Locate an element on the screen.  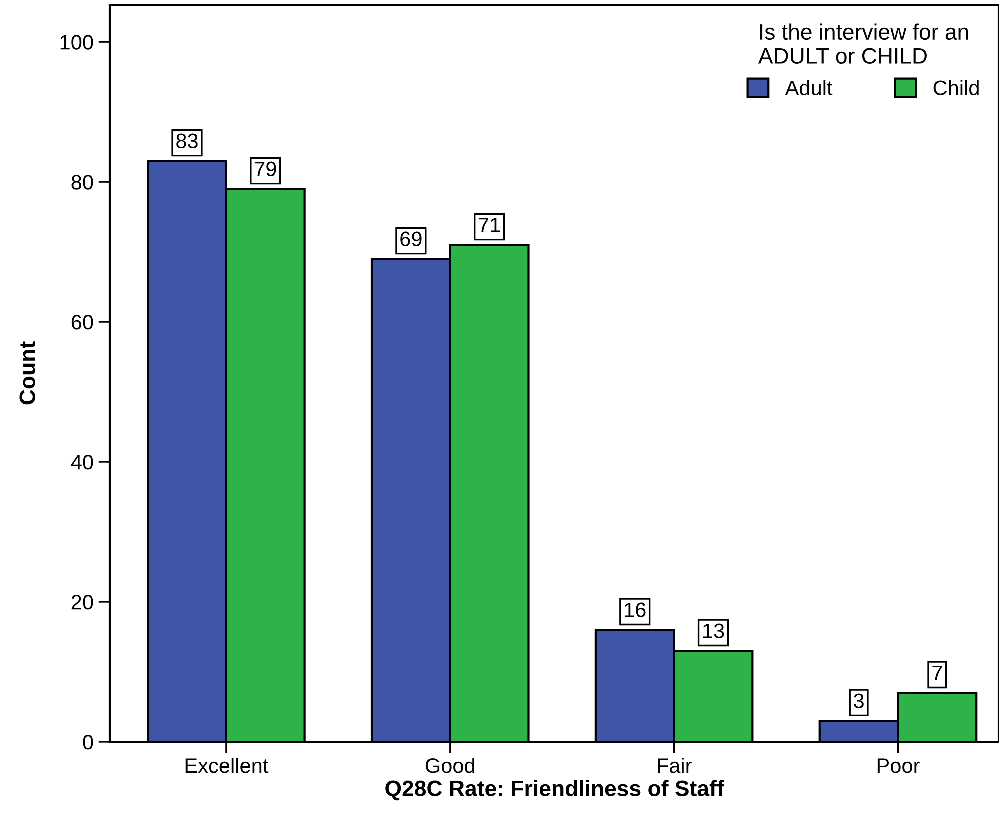
x-tick-label: Poor is located at coordinates (899, 766).